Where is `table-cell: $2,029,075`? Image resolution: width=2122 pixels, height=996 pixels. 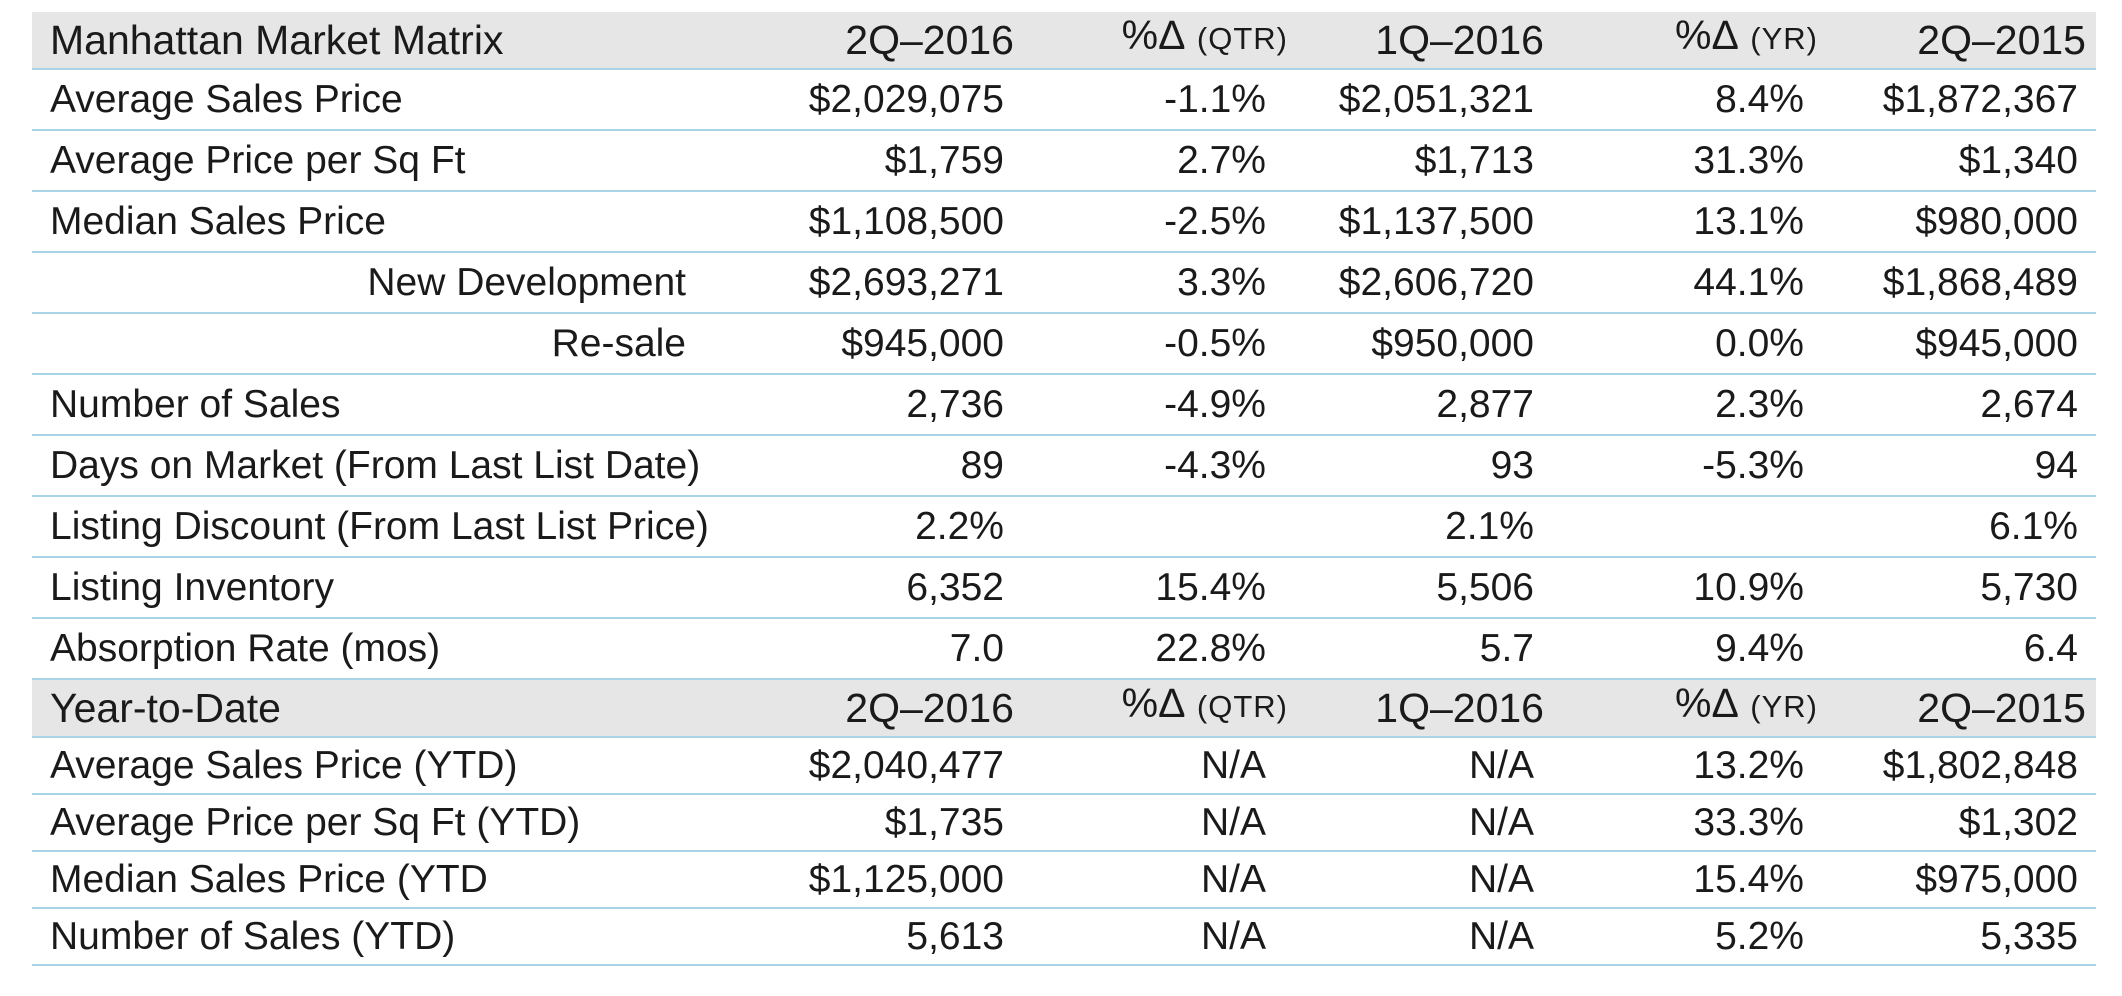 table-cell: $2,029,075 is located at coordinates (906, 99).